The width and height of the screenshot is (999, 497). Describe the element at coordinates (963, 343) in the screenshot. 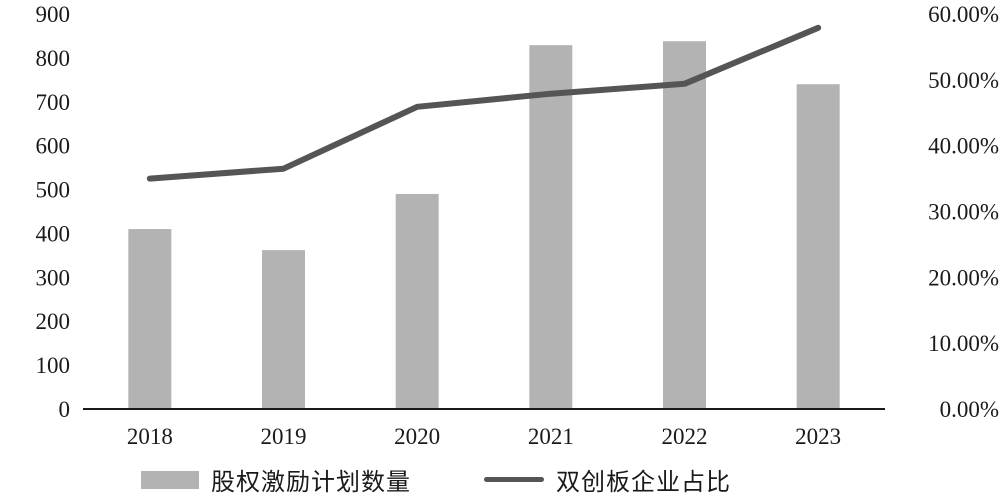

I see `right-tick-label: 10.00%` at that location.